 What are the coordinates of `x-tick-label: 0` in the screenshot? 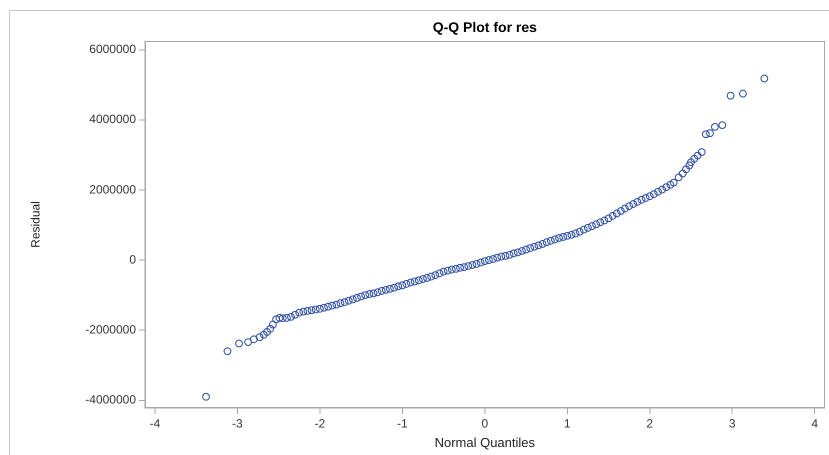 It's located at (484, 423).